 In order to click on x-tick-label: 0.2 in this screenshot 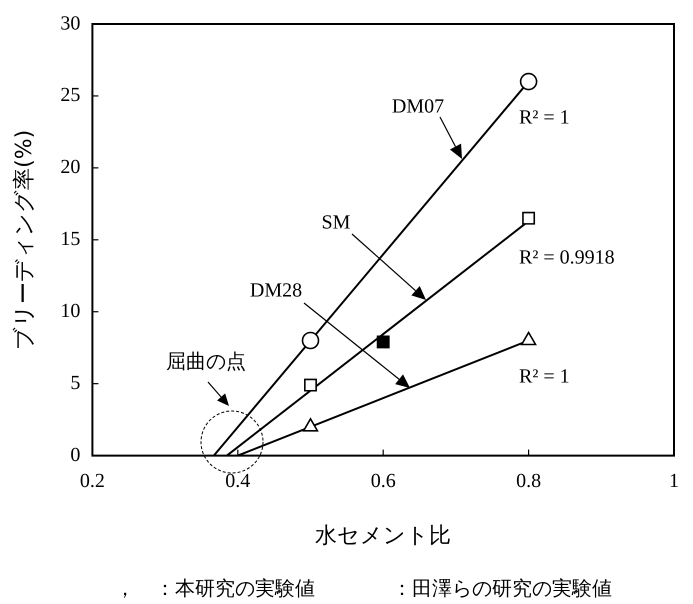, I will do `click(92, 481)`.